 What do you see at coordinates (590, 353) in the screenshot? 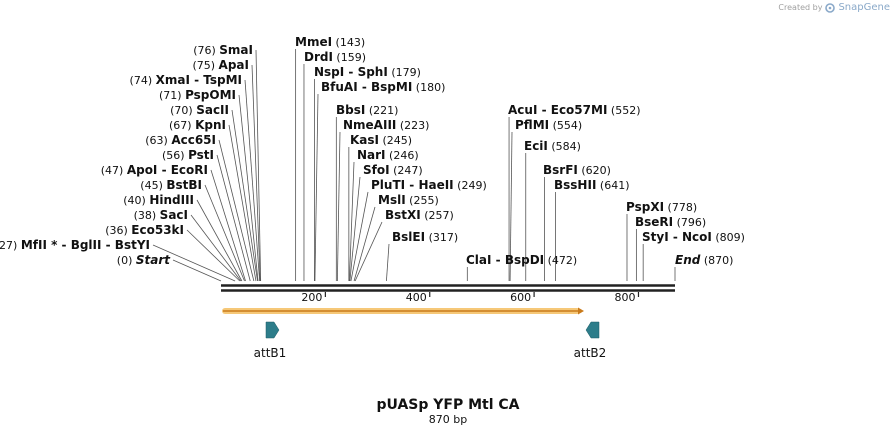
I see `feature-attb2-label: attB2` at bounding box center [590, 353].